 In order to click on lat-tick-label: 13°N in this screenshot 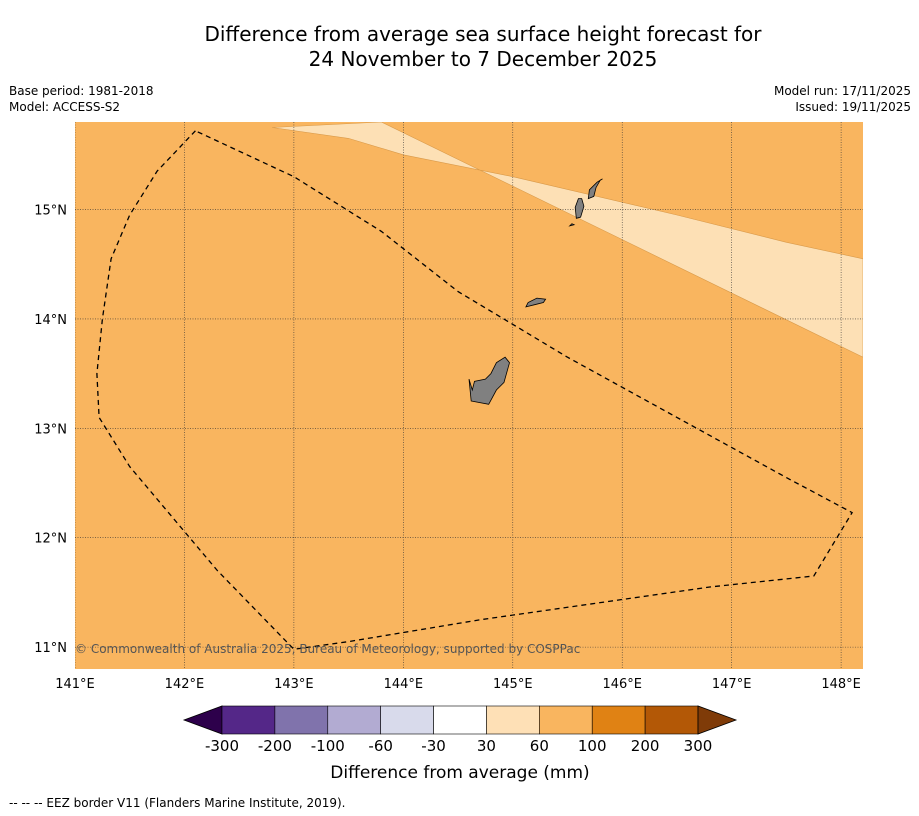, I will do `click(50, 429)`.